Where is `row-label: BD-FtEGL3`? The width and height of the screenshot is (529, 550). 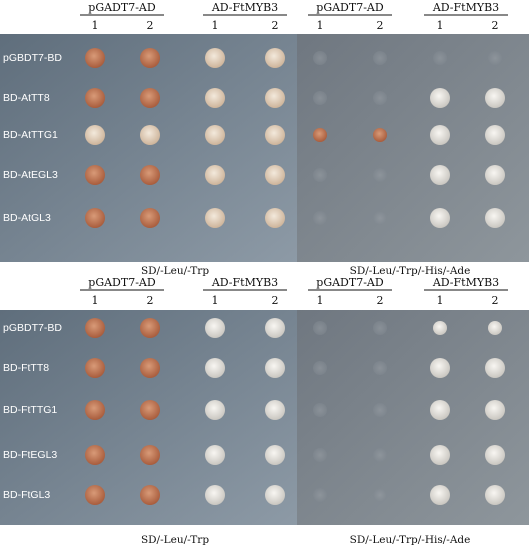 row-label: BD-FtEGL3 is located at coordinates (30, 455).